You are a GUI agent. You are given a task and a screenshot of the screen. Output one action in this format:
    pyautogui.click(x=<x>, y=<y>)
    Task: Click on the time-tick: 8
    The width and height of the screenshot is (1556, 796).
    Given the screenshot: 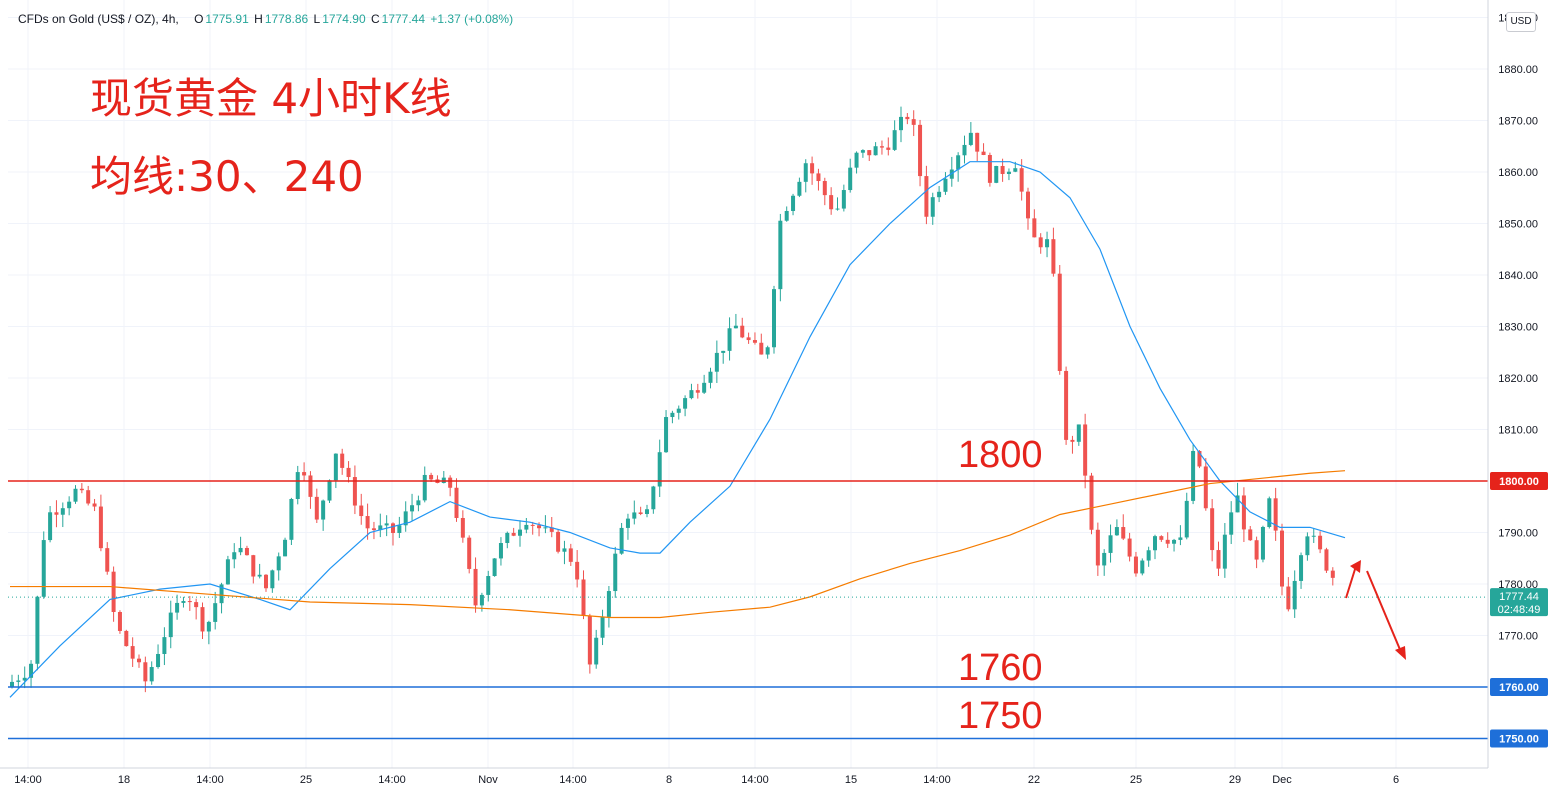 What is the action you would take?
    pyautogui.click(x=669, y=780)
    